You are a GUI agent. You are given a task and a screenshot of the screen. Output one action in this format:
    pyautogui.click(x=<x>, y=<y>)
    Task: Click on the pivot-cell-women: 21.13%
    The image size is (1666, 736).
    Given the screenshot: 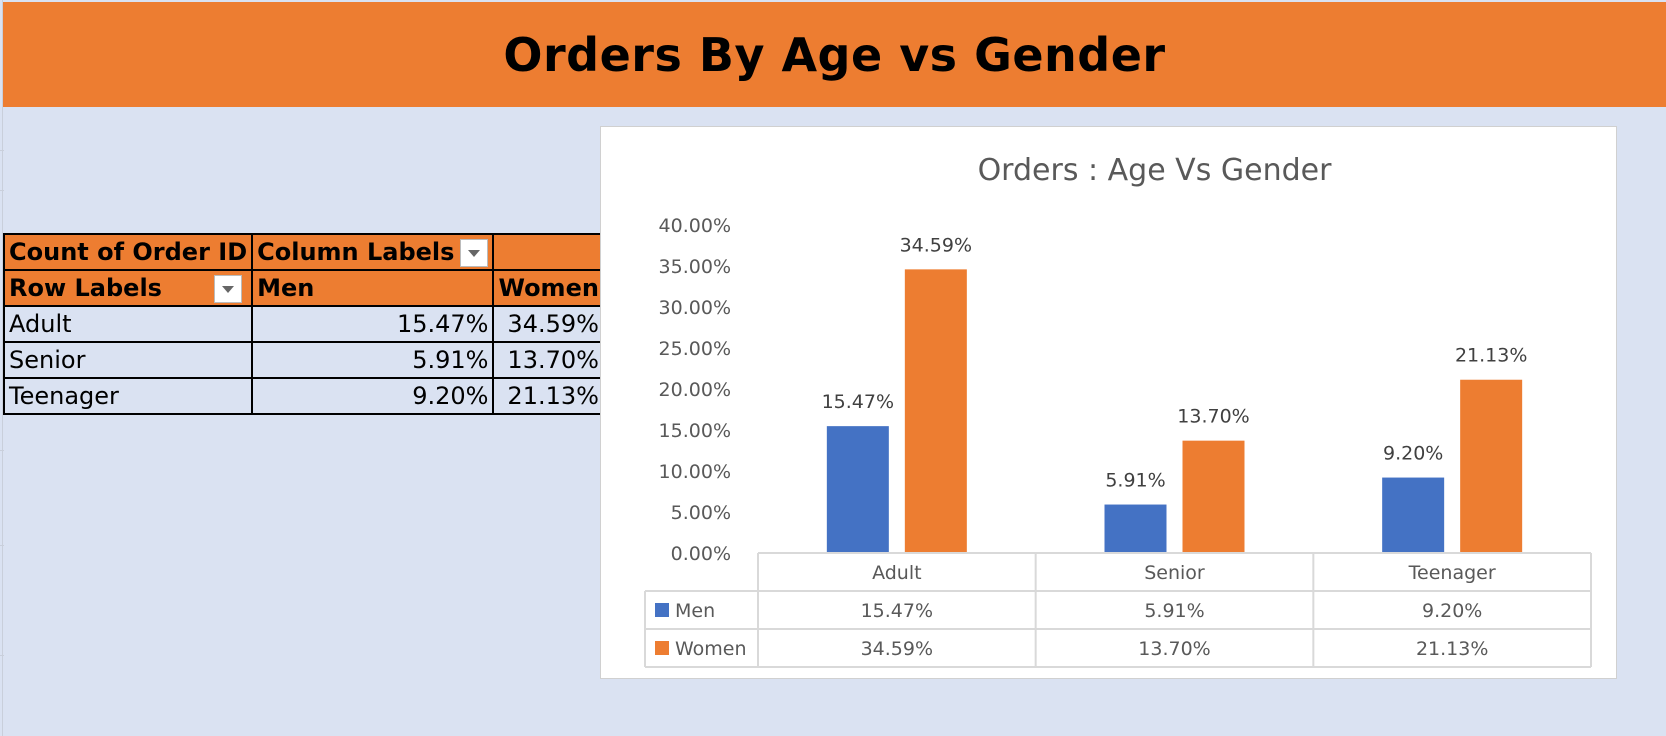 What is the action you would take?
    pyautogui.click(x=548, y=396)
    